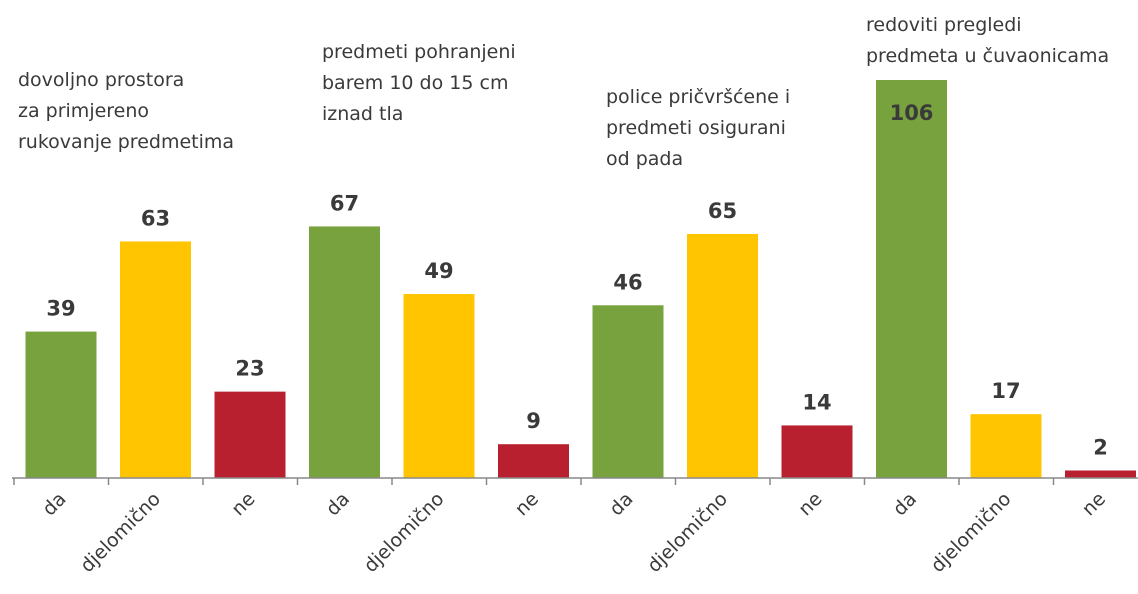 This screenshot has height=594, width=1138. I want to click on value-label: 14, so click(816, 402).